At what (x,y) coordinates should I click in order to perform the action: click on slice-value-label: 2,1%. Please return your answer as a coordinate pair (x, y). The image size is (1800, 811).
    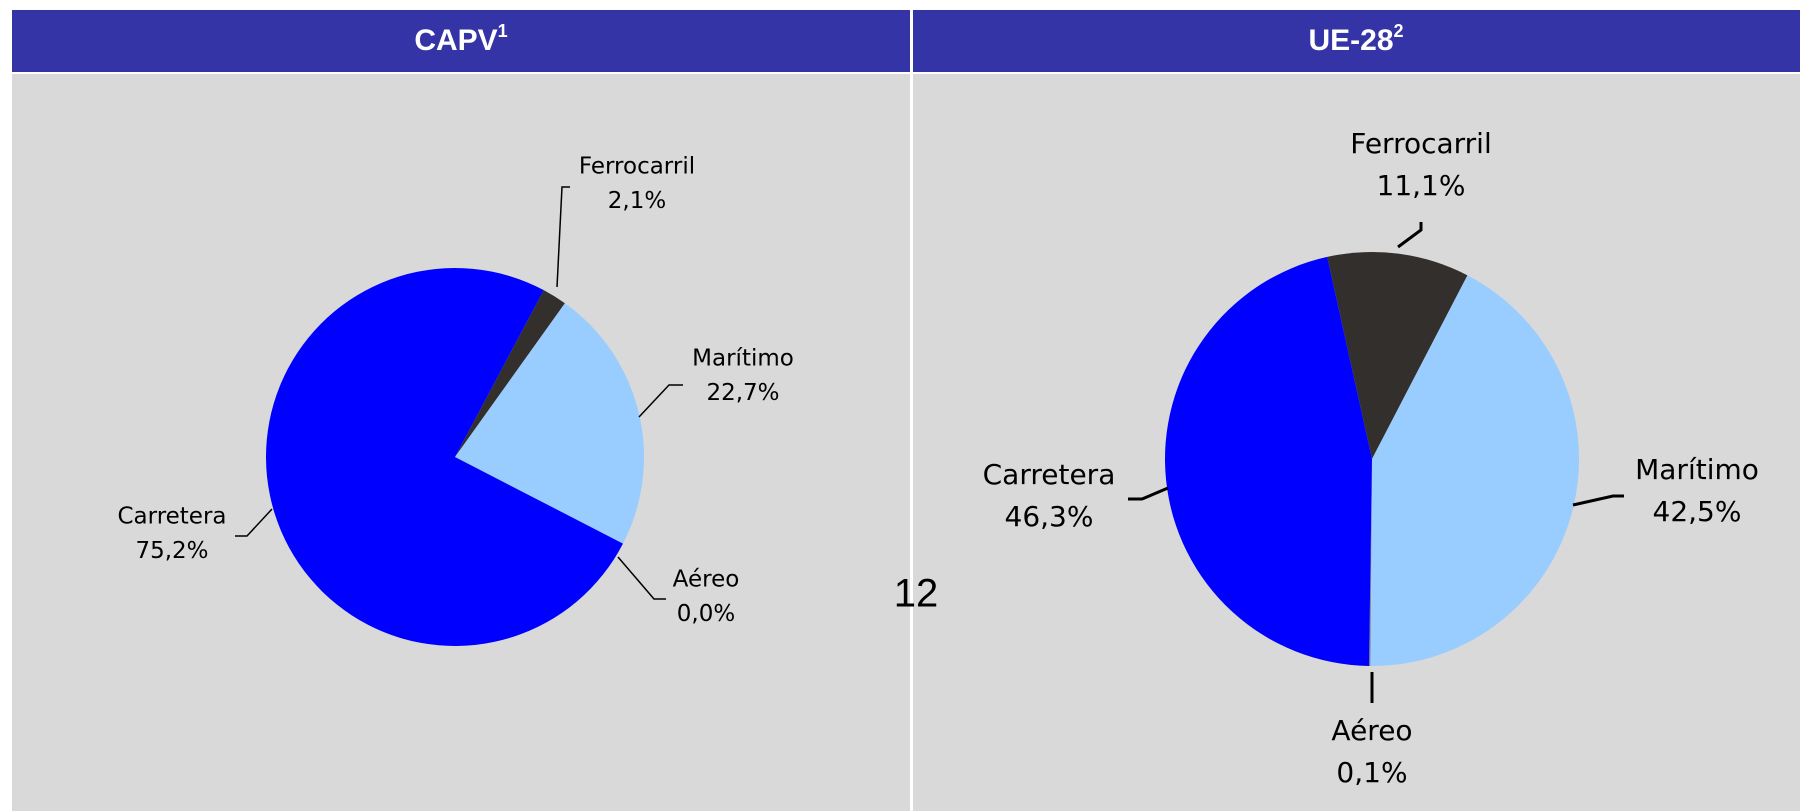
    Looking at the image, I should click on (637, 201).